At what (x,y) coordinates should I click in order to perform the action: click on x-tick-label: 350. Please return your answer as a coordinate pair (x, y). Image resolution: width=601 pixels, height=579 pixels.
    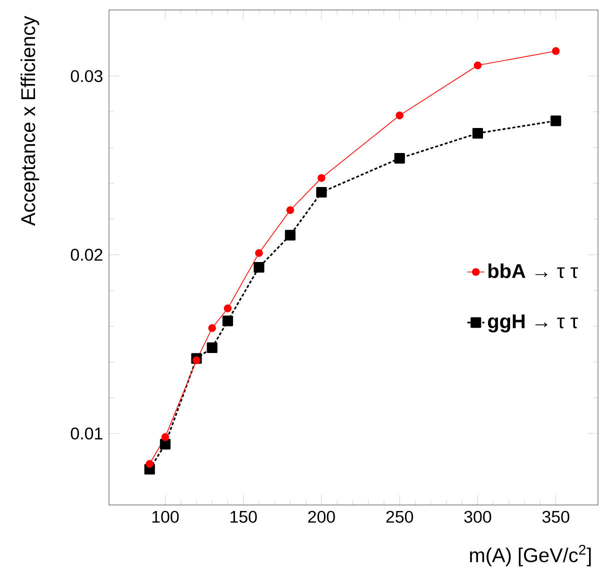
    Looking at the image, I should click on (556, 516).